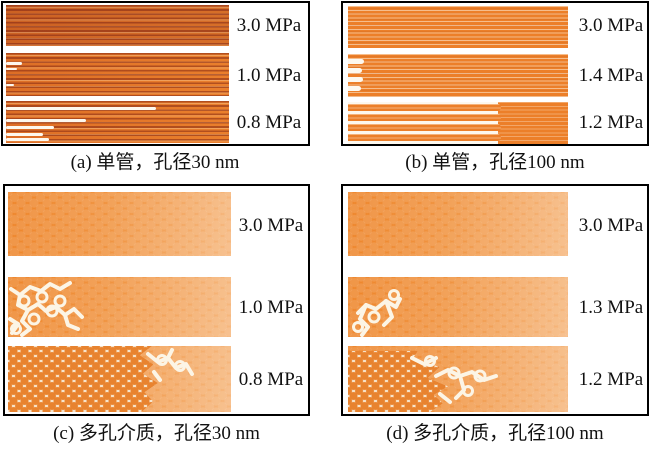  Describe the element at coordinates (119, 224) in the screenshot. I see `sim-image-c-row1` at that location.